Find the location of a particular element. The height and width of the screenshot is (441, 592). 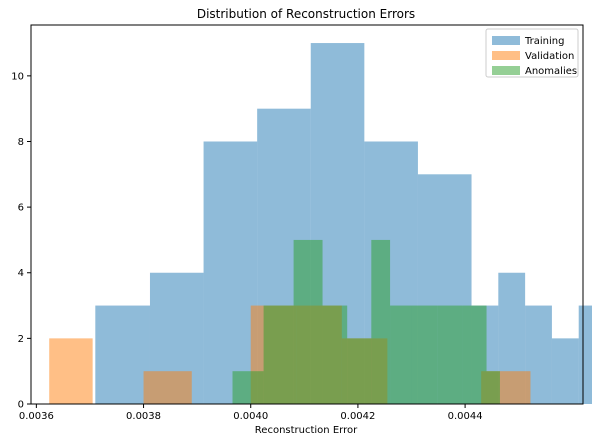

y-tick-label: 4 is located at coordinates (21, 273).